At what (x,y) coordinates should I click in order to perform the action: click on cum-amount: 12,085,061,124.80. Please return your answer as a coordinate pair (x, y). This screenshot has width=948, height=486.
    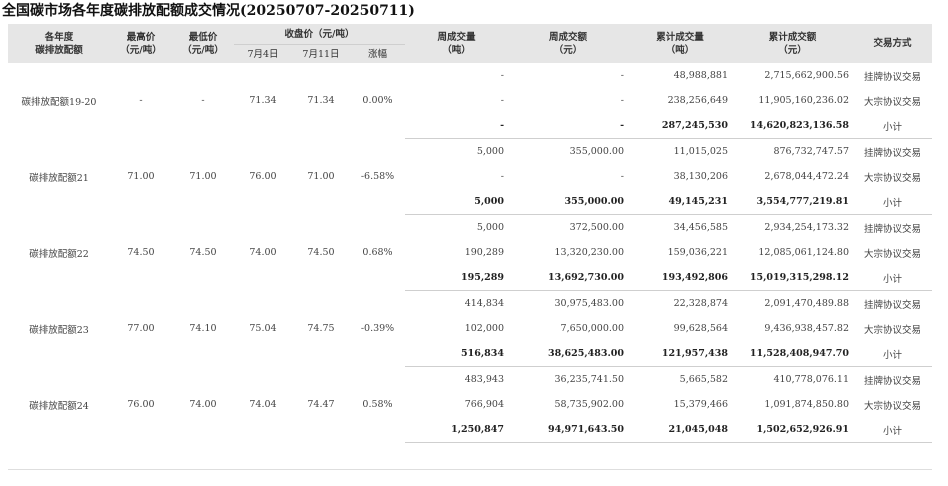
    Looking at the image, I should click on (804, 252).